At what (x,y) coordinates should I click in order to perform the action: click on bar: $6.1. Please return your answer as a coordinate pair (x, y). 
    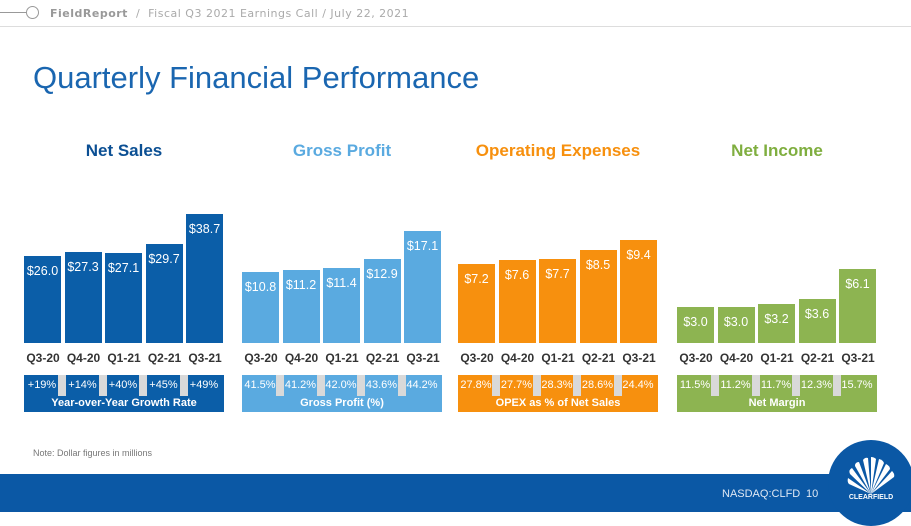
    Looking at the image, I should click on (857, 306).